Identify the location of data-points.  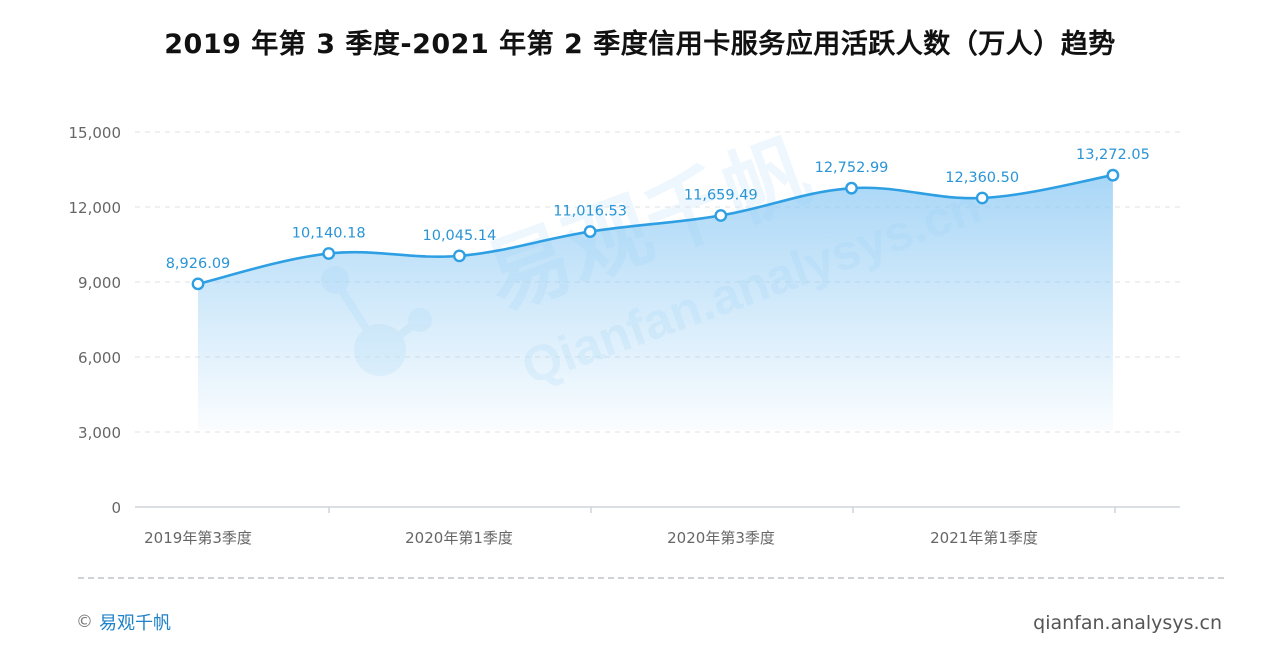
(655, 229).